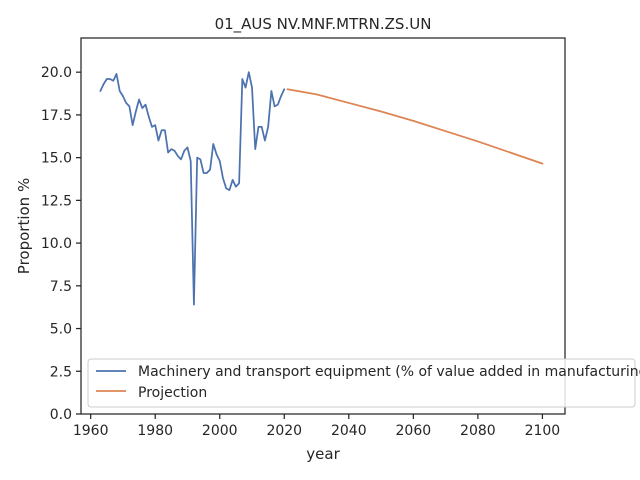 The image size is (640, 480). Describe the element at coordinates (61, 372) in the screenshot. I see `y-tick-label: 2.5` at that location.